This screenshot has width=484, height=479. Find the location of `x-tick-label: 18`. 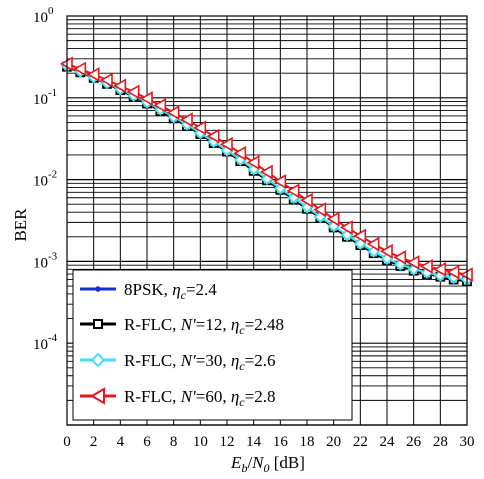

x-tick-label: 18 is located at coordinates (307, 442).